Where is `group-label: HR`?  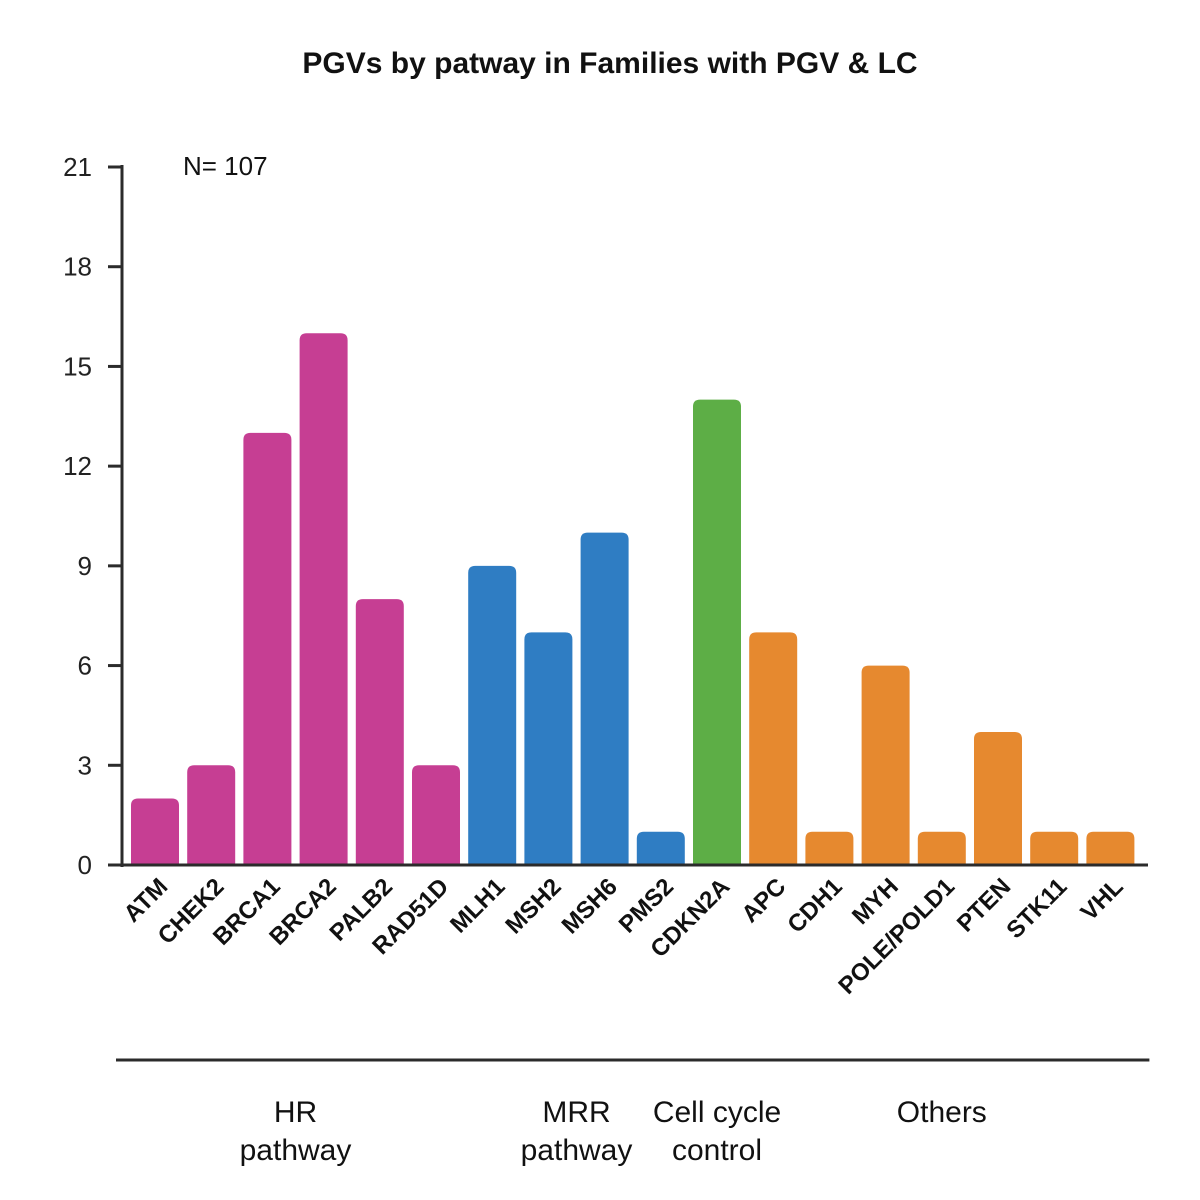 group-label: HR is located at coordinates (295, 1112).